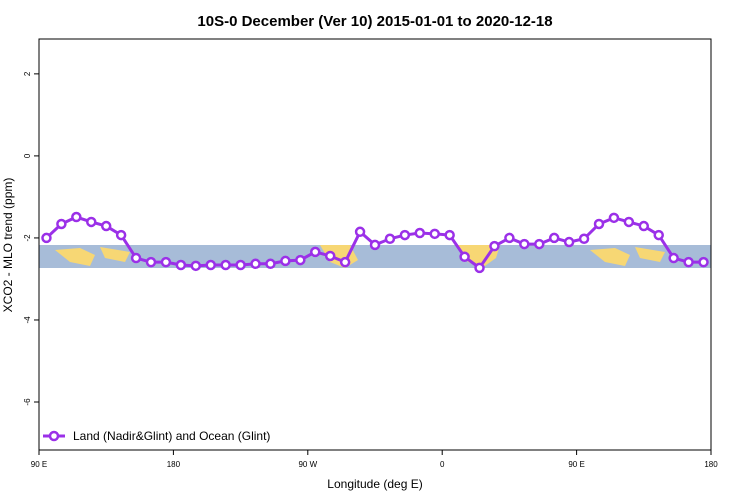 This screenshot has width=750, height=500. I want to click on y-tick-label: -6, so click(27, 402).